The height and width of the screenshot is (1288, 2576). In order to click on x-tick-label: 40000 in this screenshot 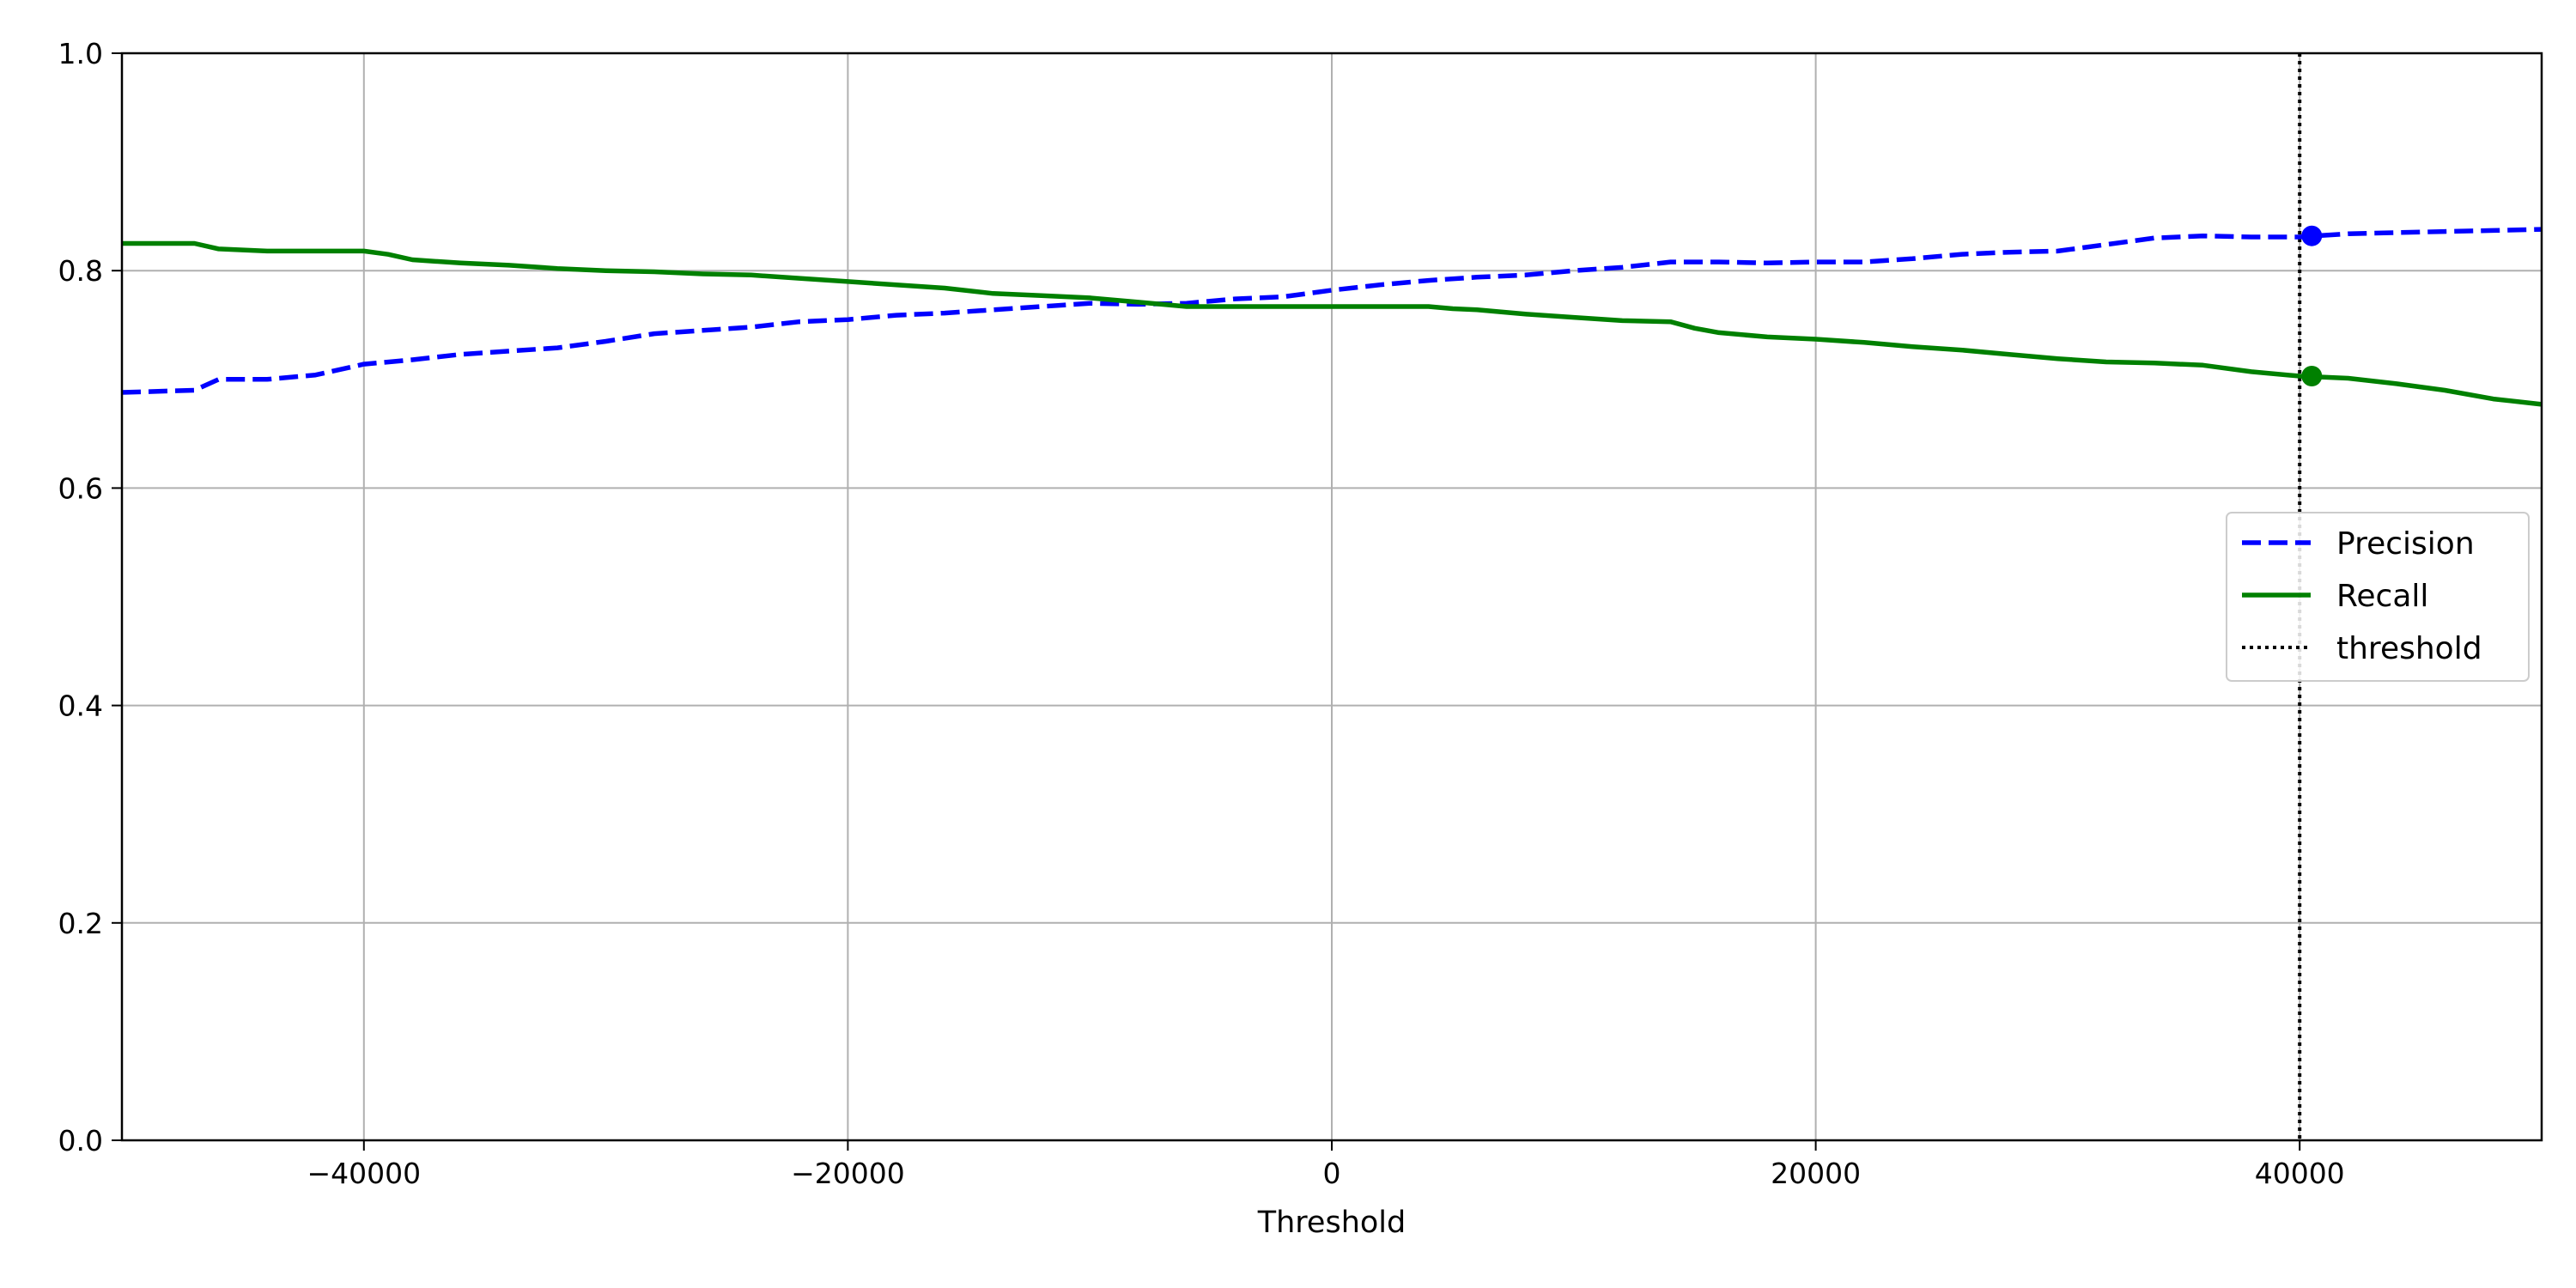, I will do `click(2300, 1173)`.